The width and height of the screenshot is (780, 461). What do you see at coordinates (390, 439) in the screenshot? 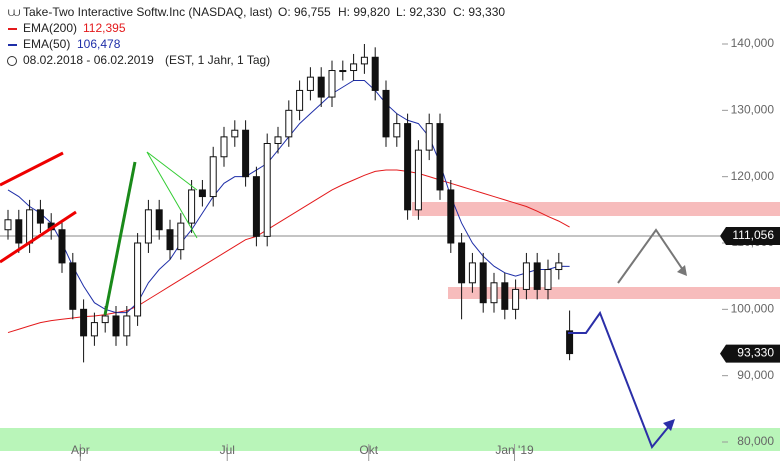
I see `support-zone` at bounding box center [390, 439].